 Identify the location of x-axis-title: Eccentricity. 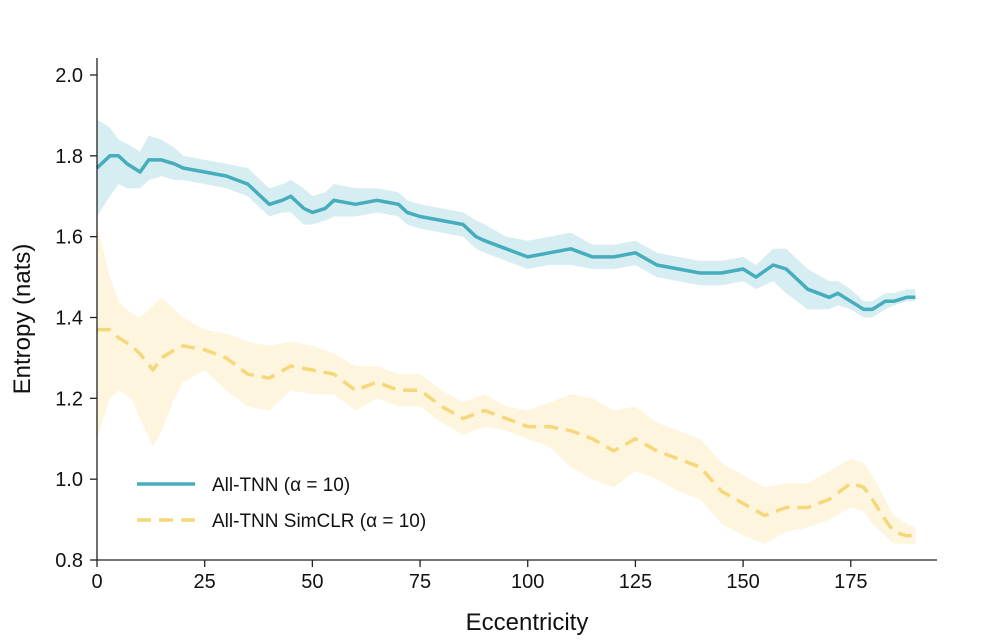
(527, 622).